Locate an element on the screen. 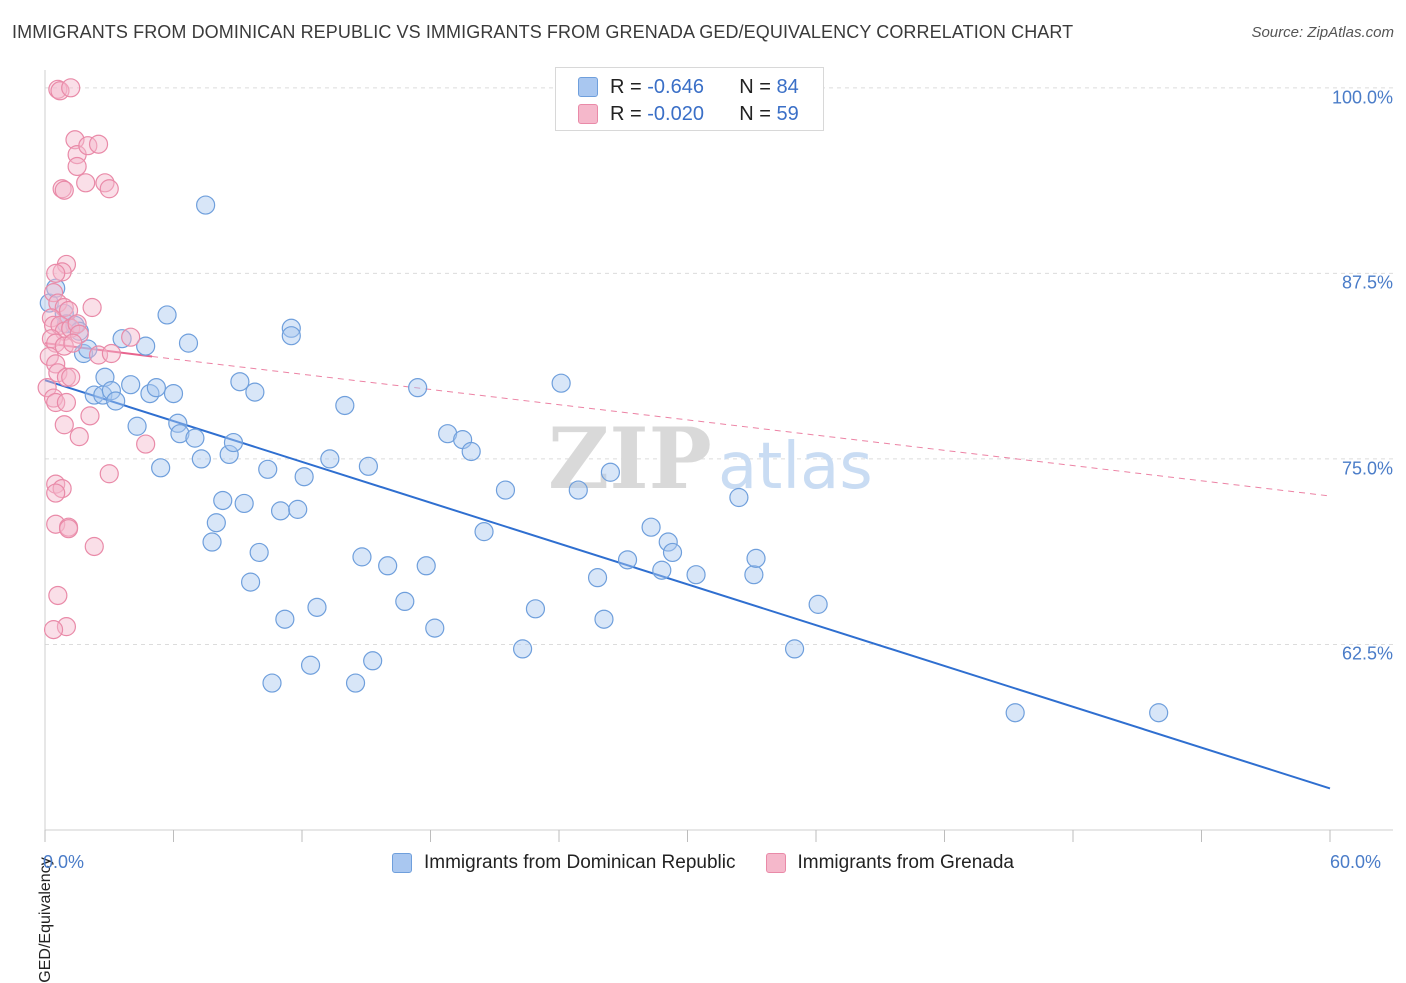 The width and height of the screenshot is (1406, 983). legend-swatch-blue is located at coordinates (588, 87).